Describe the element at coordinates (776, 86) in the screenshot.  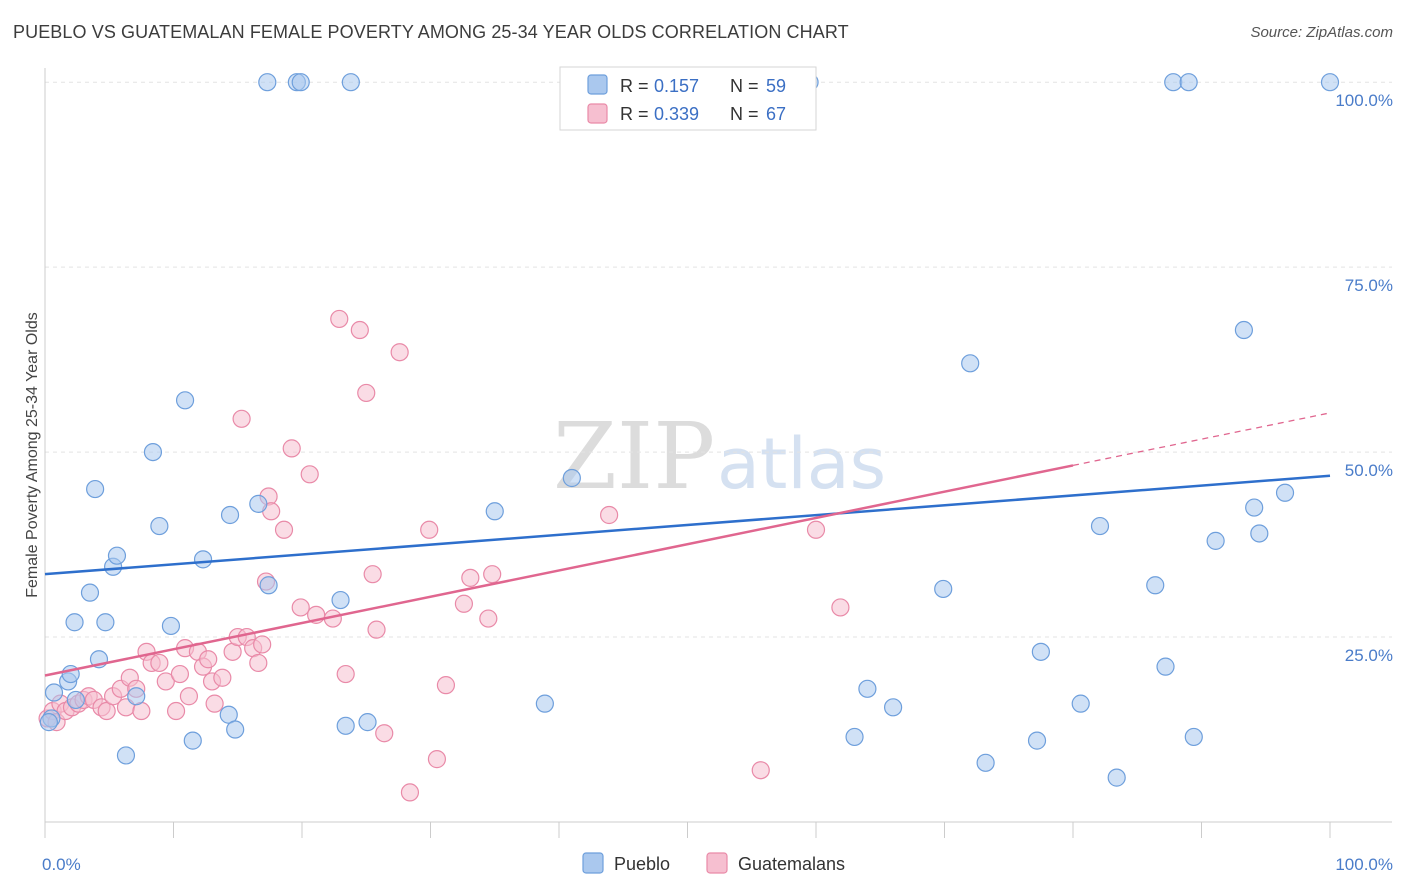
I see `legend-n-value-pueblo: 59` at that location.